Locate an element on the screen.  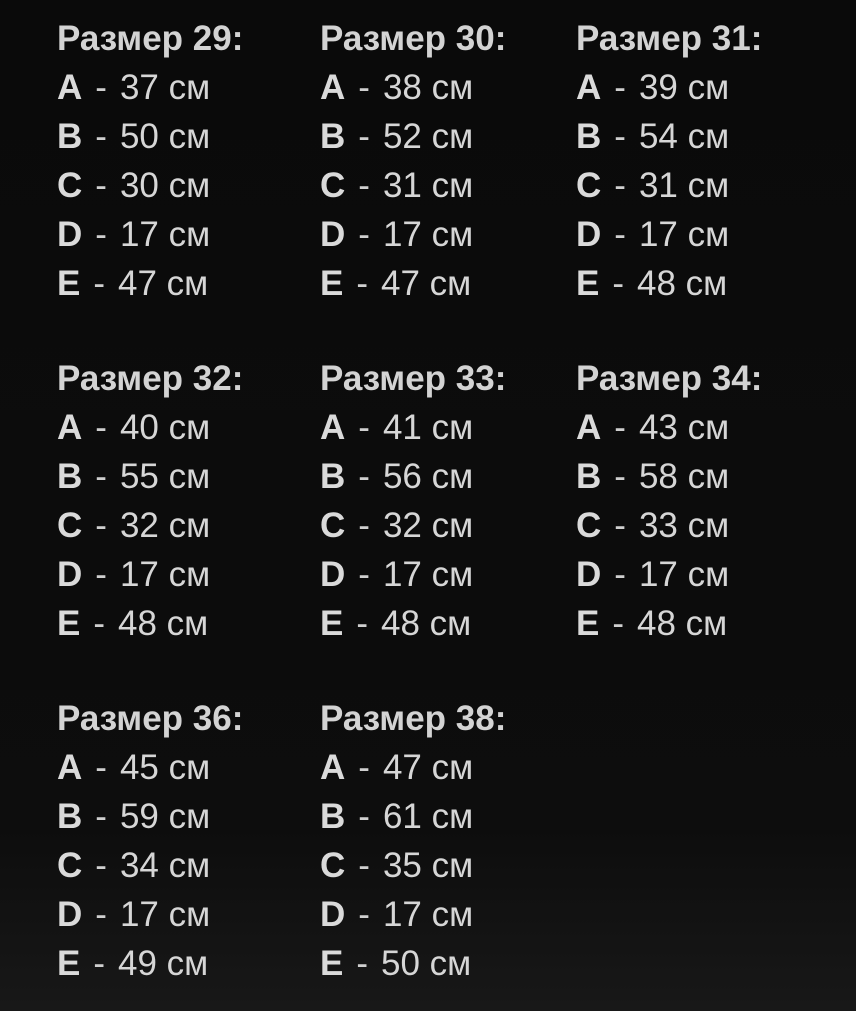
size-block-title: Размер 38: is located at coordinates (413, 718).